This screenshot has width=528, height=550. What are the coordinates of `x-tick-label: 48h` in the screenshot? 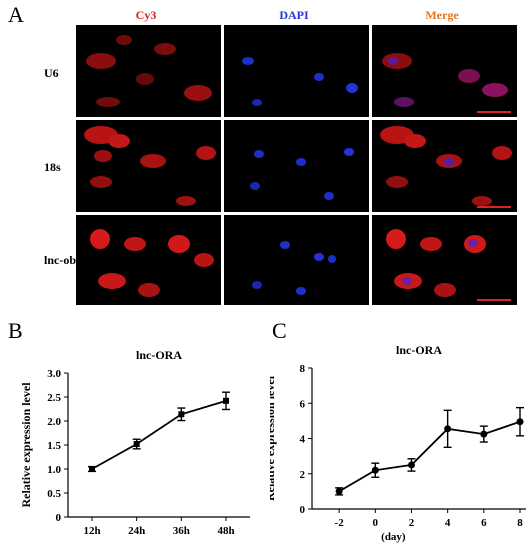 It's located at (225, 531).